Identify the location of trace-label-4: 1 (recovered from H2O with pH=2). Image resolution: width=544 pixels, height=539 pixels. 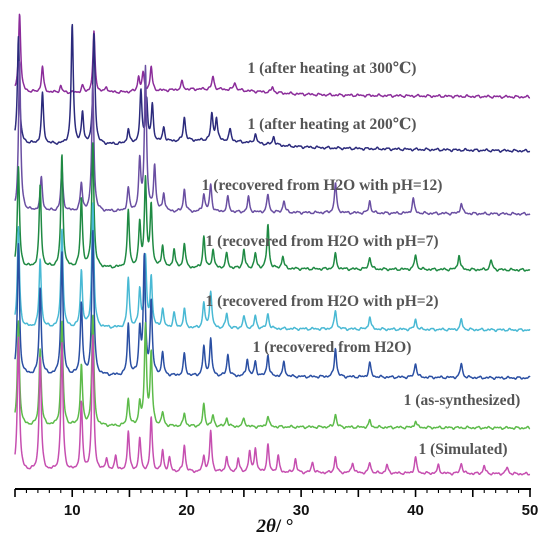
(321, 301).